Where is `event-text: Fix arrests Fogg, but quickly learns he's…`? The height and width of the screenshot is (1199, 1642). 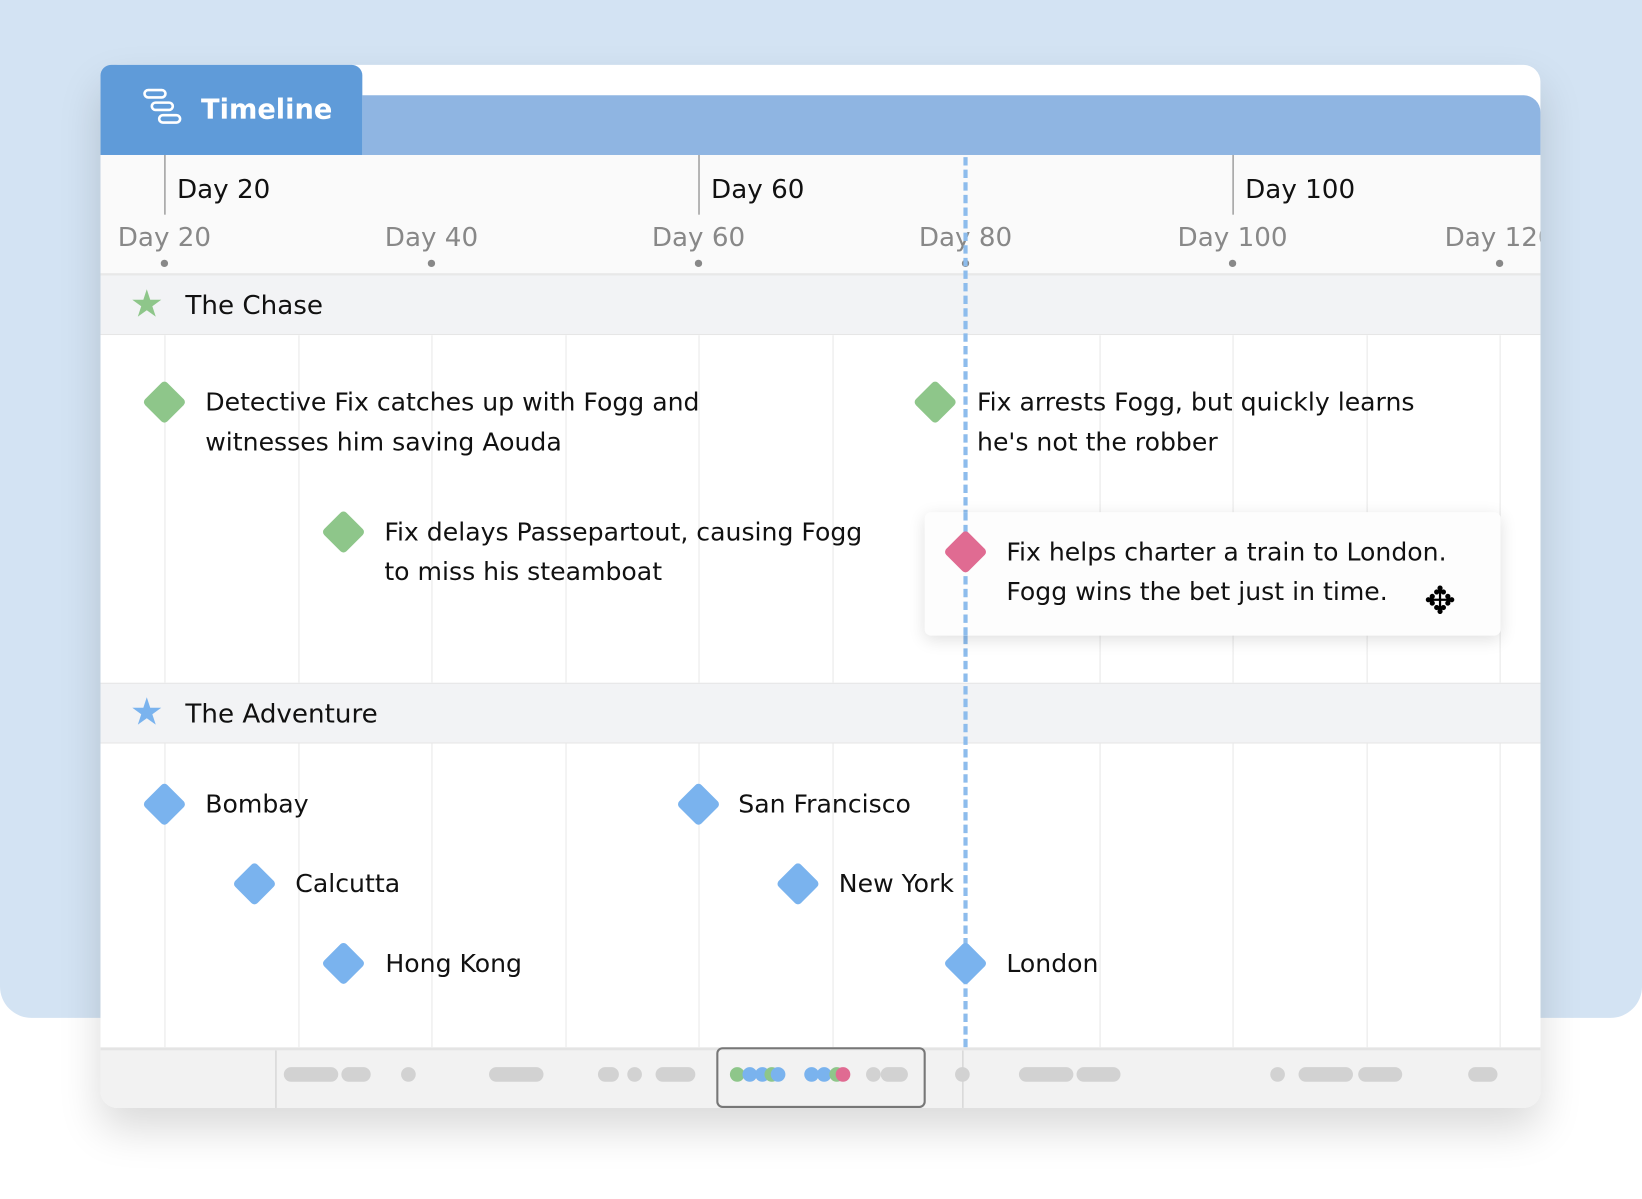
event-text: Fix arrests Fogg, but quickly learns he's… is located at coordinates (1196, 422).